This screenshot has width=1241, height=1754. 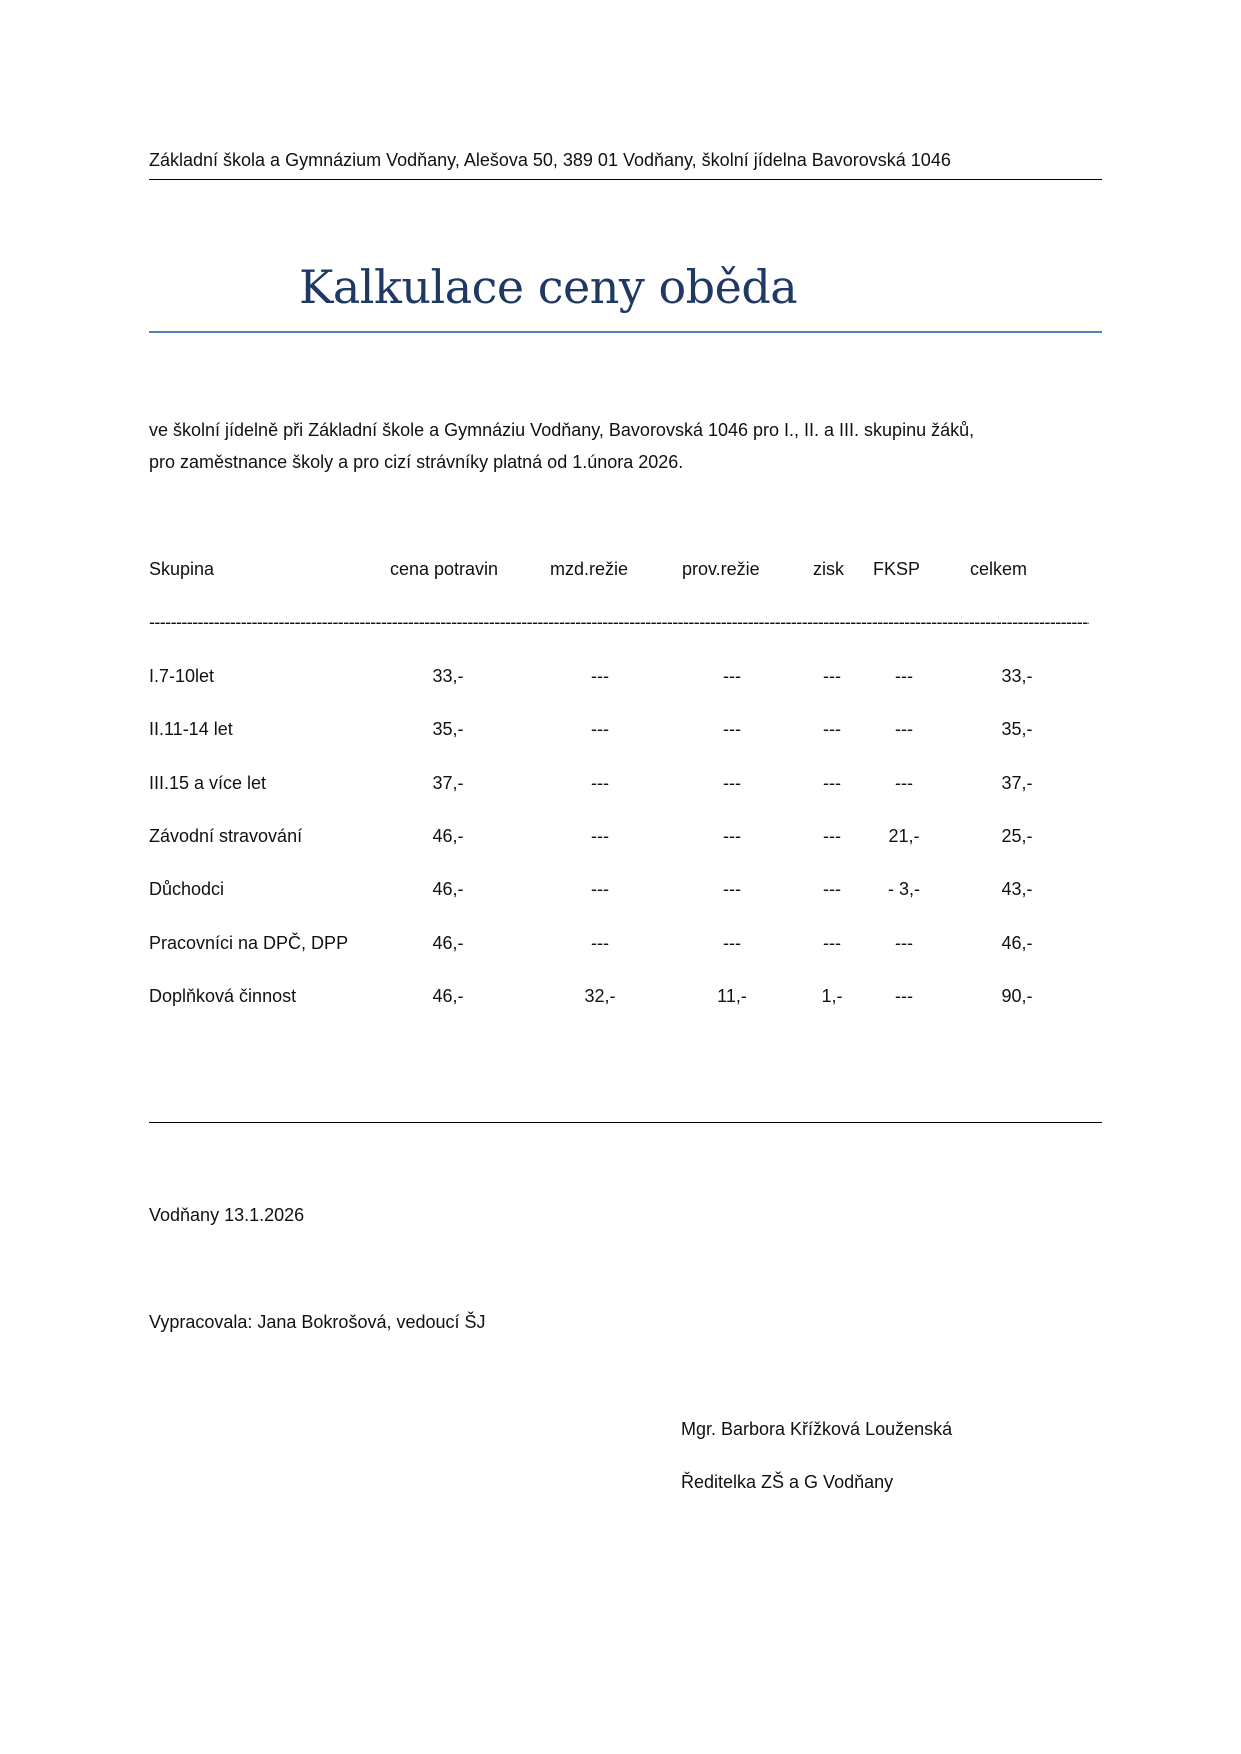 What do you see at coordinates (444, 569) in the screenshot?
I see `col-header-food: cena potravin` at bounding box center [444, 569].